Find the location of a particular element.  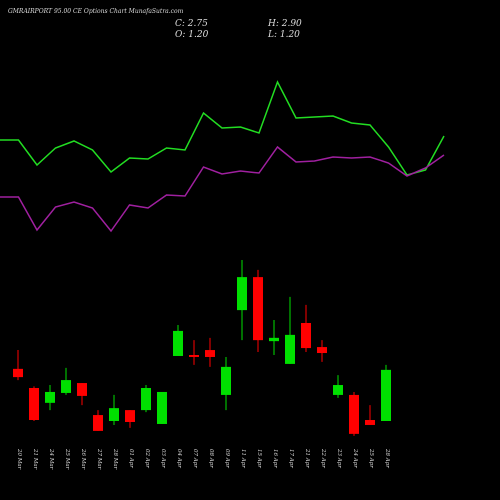

x-tick-label: 25 Apr is located at coordinates (371, 458).